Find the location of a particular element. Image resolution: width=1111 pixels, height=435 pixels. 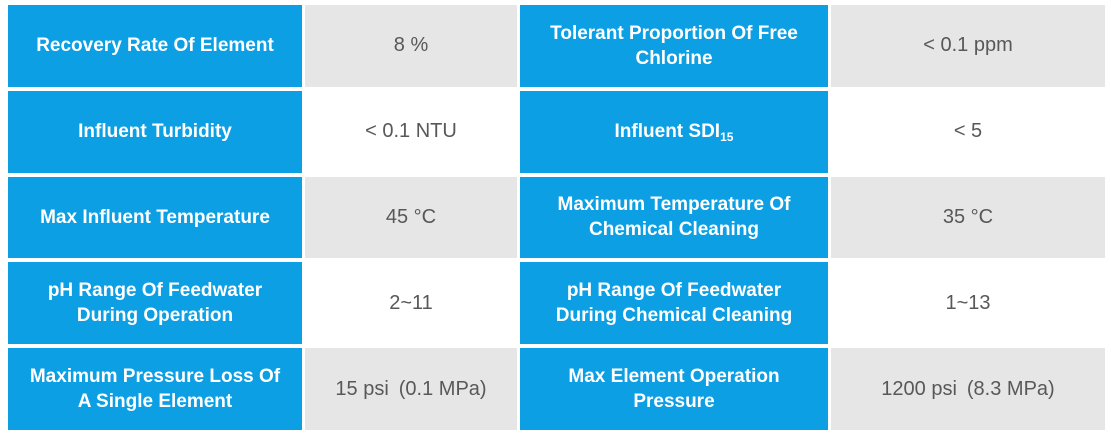

value-ph-range-operation: 2~11 is located at coordinates (411, 303).